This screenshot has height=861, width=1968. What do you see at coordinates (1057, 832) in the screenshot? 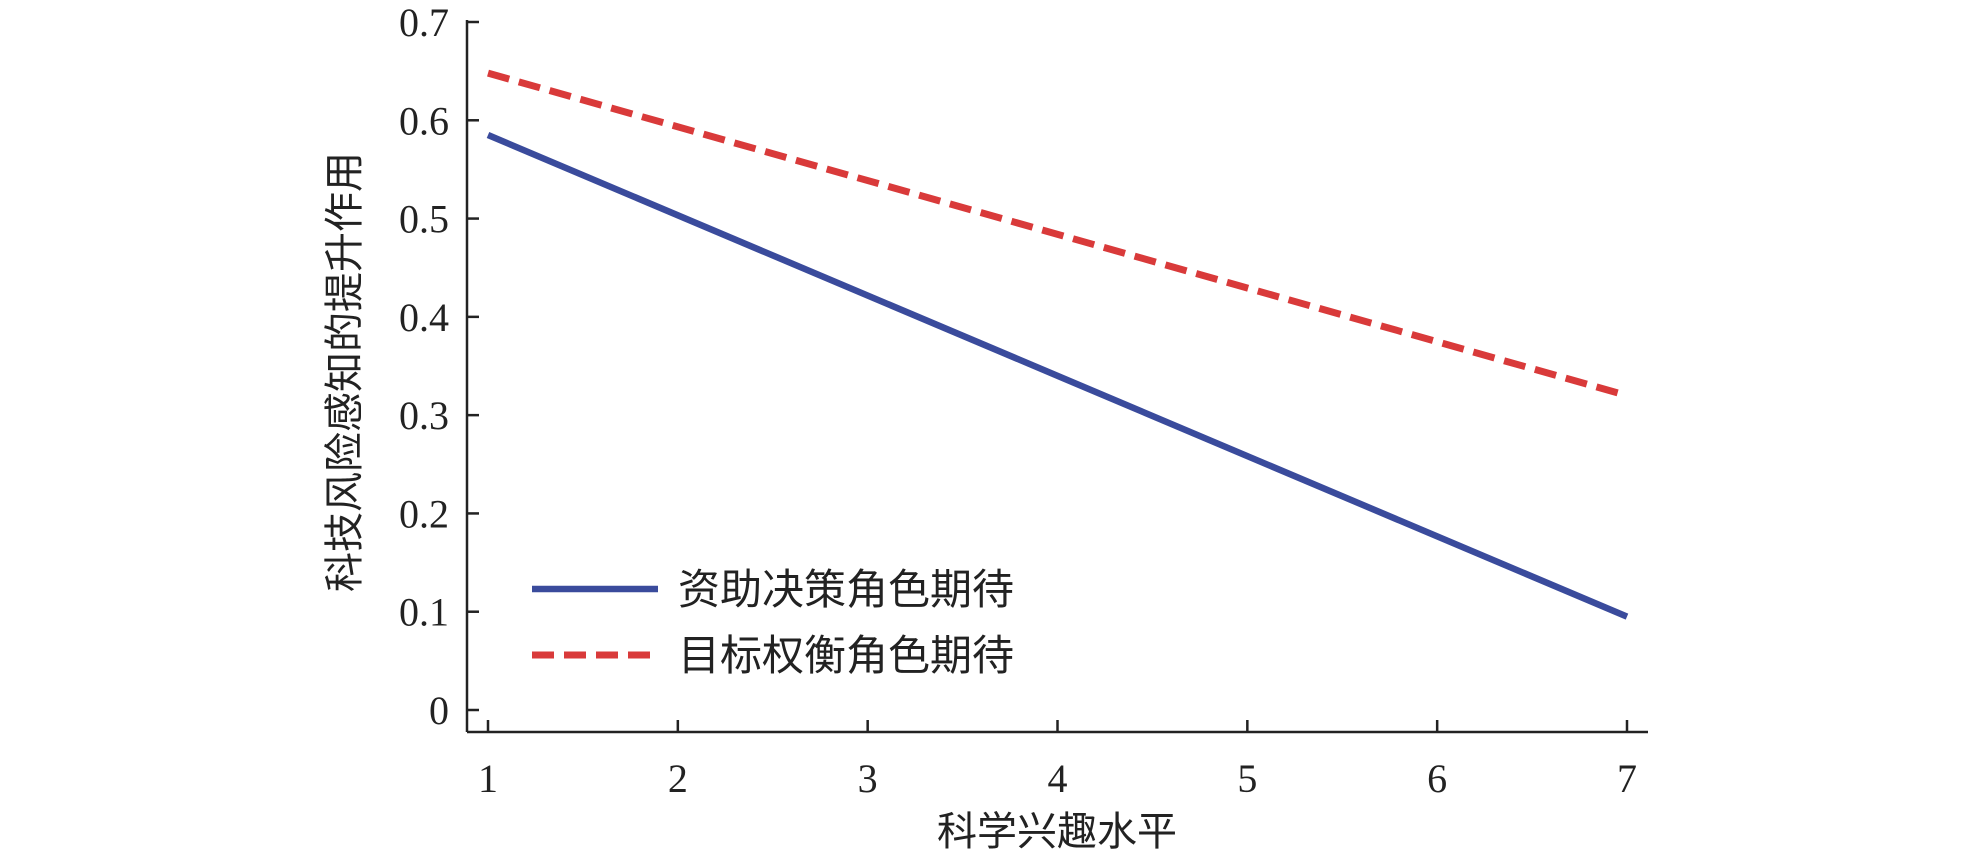
I see `x-axis-title: 科学兴趣水平` at bounding box center [1057, 832].